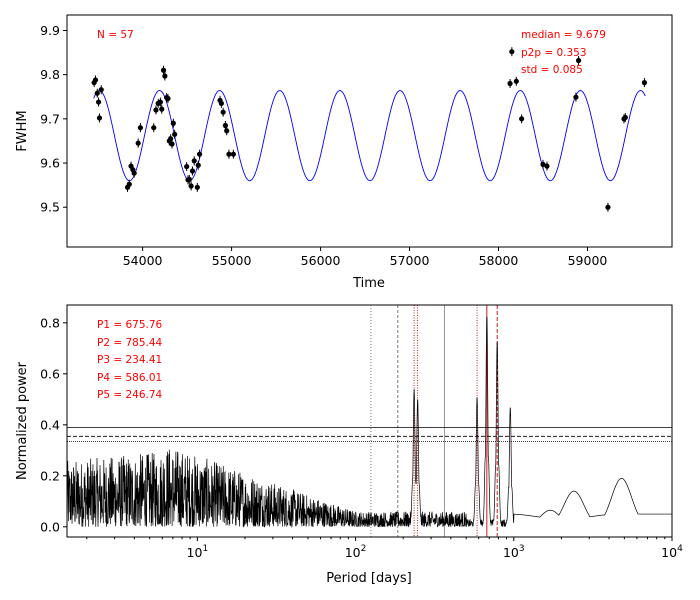 Image resolution: width=700 pixels, height=600 pixels. Describe the element at coordinates (365, 257) in the screenshot. I see `fwhm-x-ticks: 54000 55000 56000 57000 58000 59000` at that location.